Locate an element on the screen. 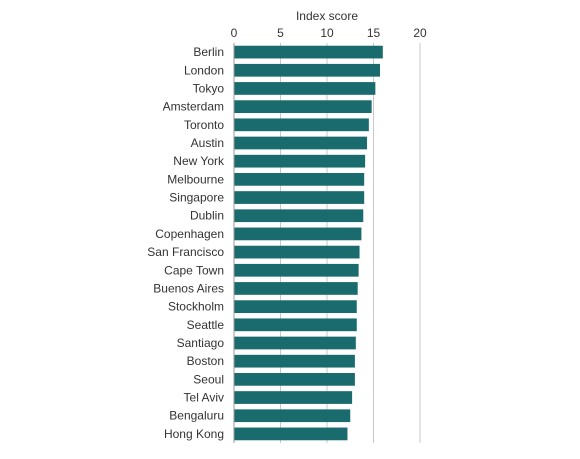  x-tick-label: 15 is located at coordinates (374, 33).